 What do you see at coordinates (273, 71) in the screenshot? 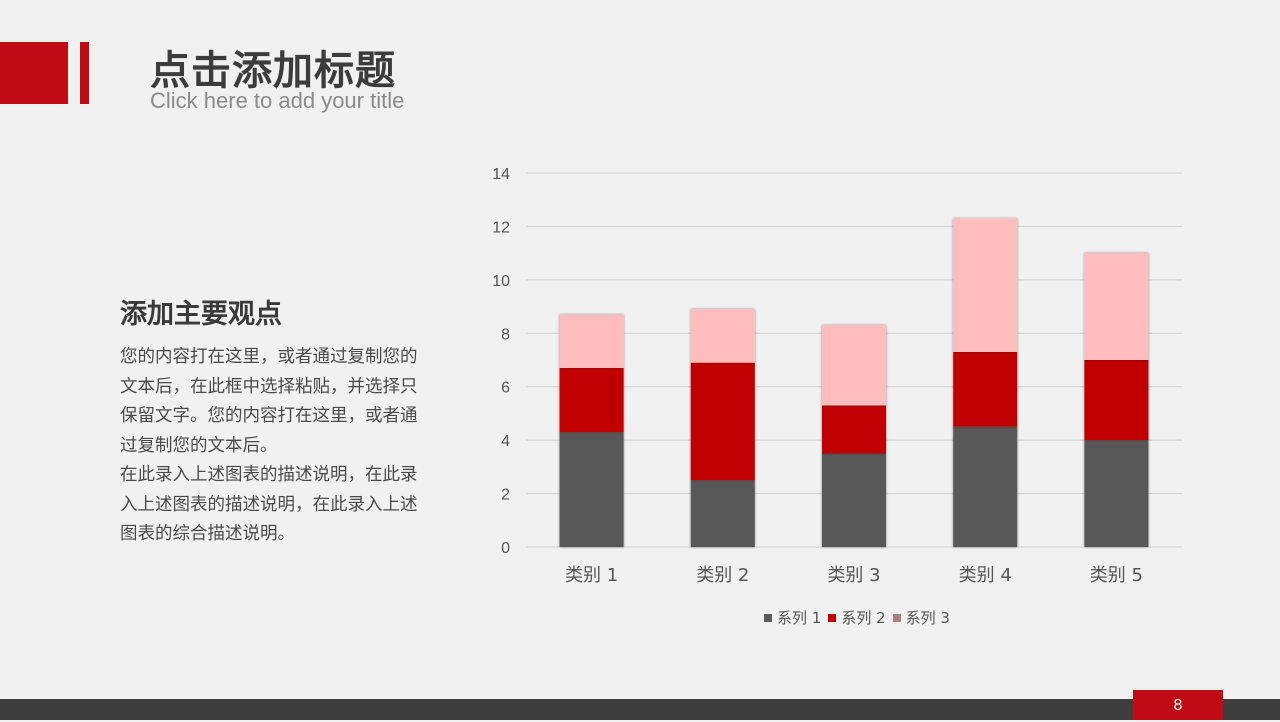
I see `page-title: 点击添加标题` at bounding box center [273, 71].